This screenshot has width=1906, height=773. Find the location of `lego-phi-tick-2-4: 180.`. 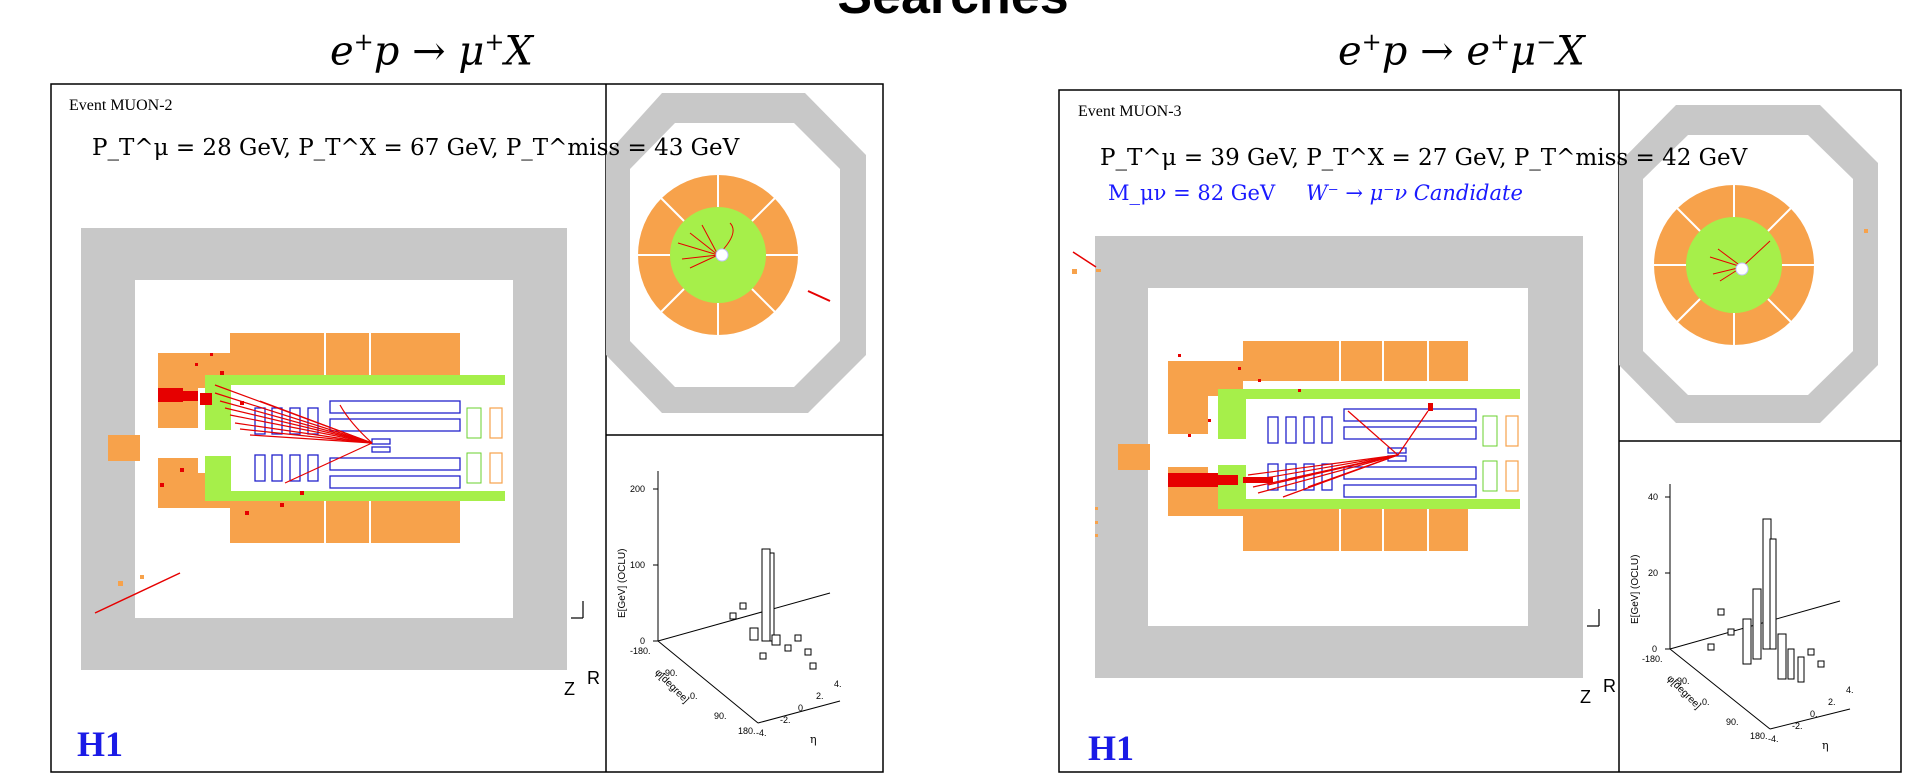

lego-phi-tick-2-4: 180. is located at coordinates (1759, 736).